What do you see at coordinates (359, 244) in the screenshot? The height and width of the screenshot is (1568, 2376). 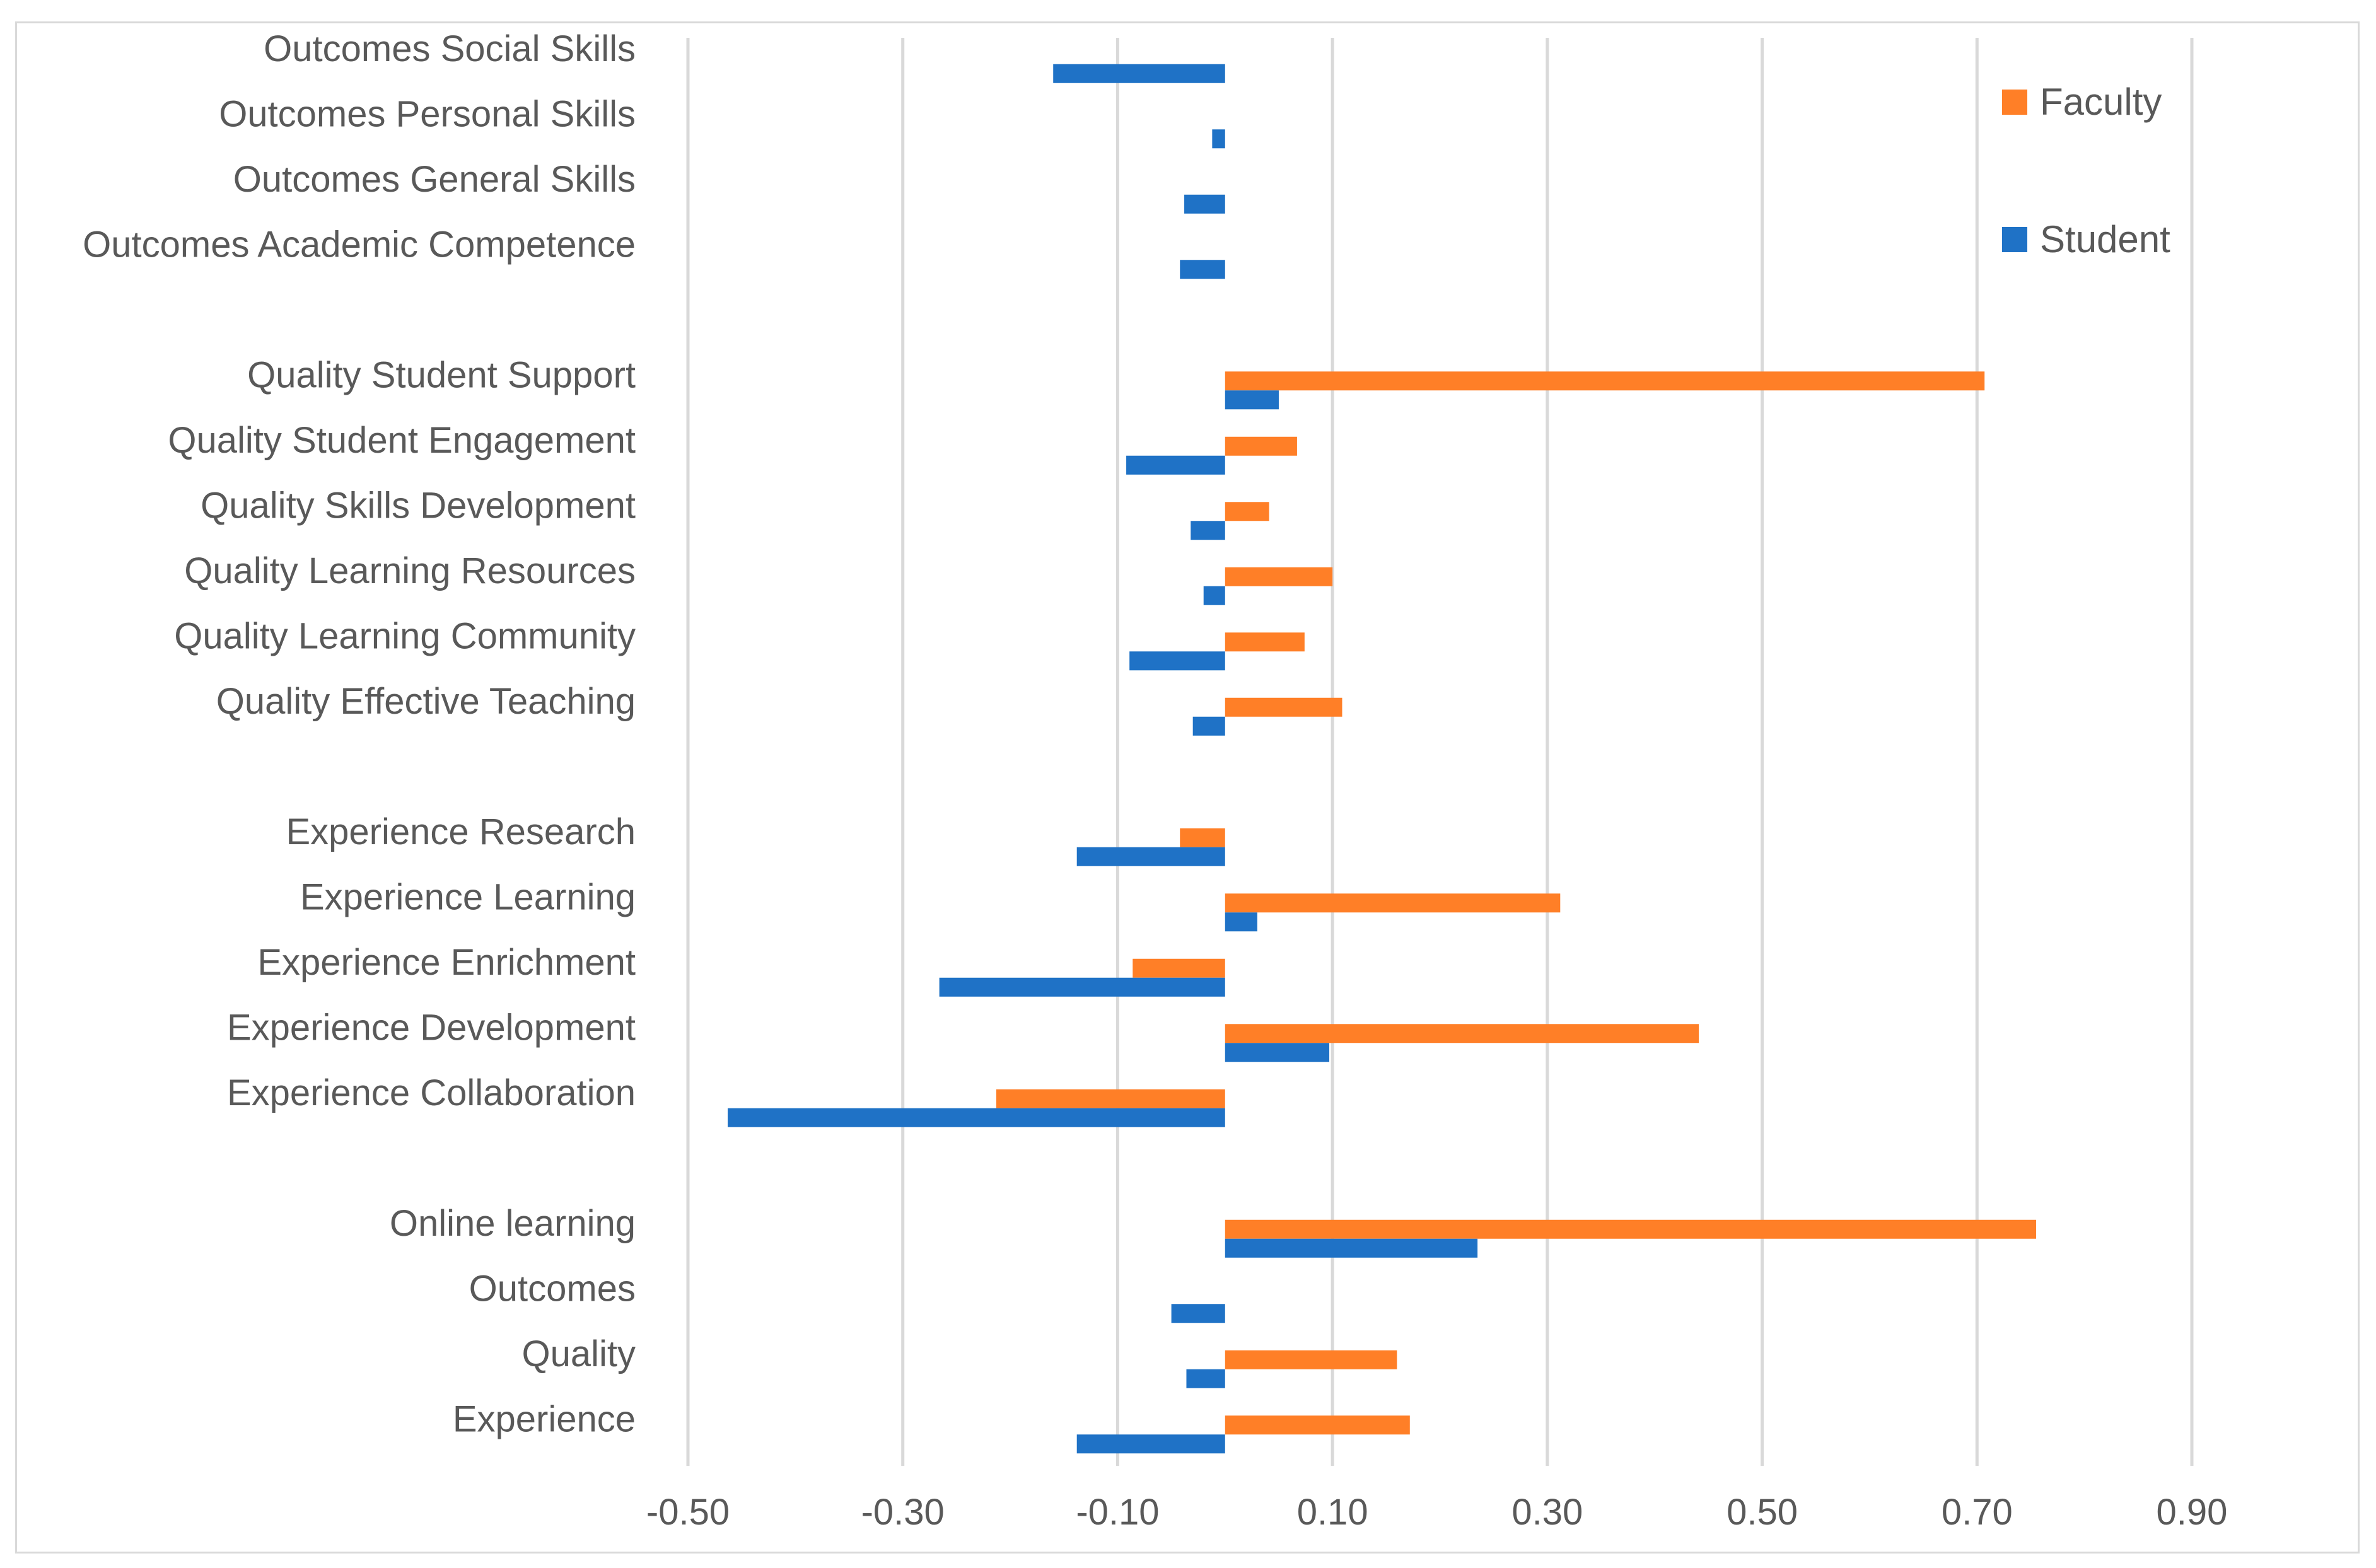 I see `category-label: Outcomes Academic Competence` at bounding box center [359, 244].